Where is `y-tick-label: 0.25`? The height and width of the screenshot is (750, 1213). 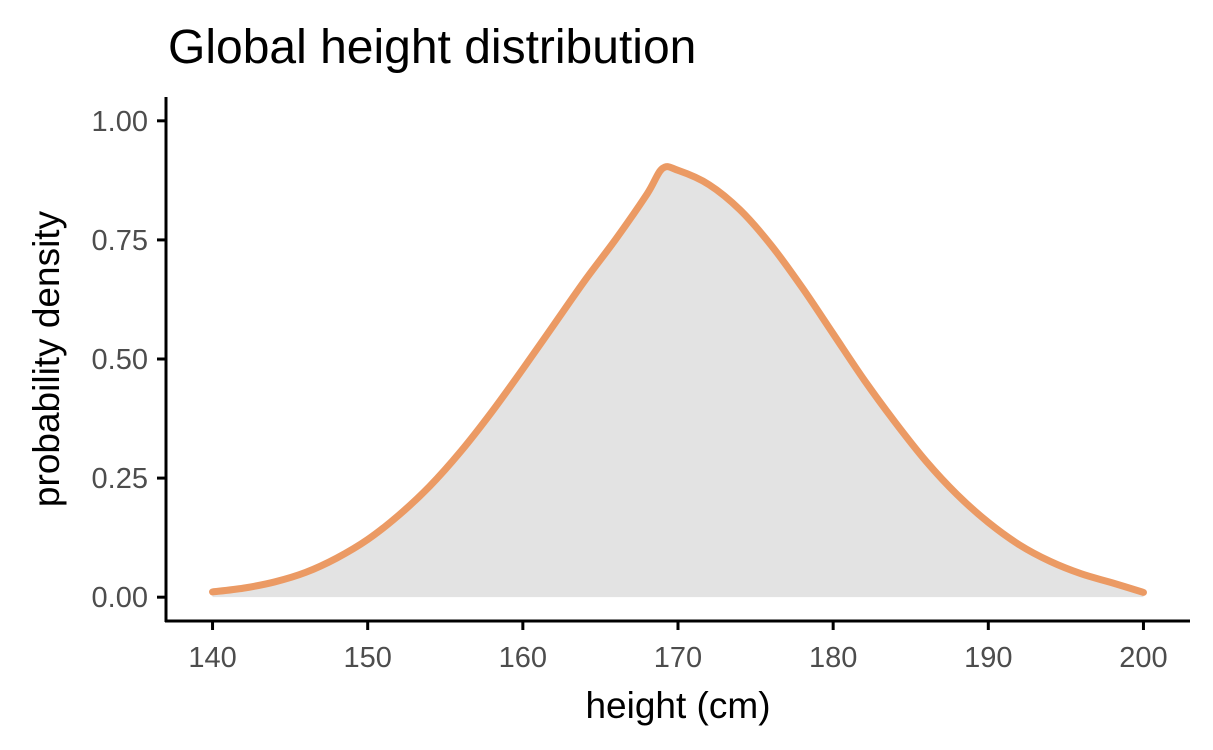
y-tick-label: 0.25 is located at coordinates (120, 479).